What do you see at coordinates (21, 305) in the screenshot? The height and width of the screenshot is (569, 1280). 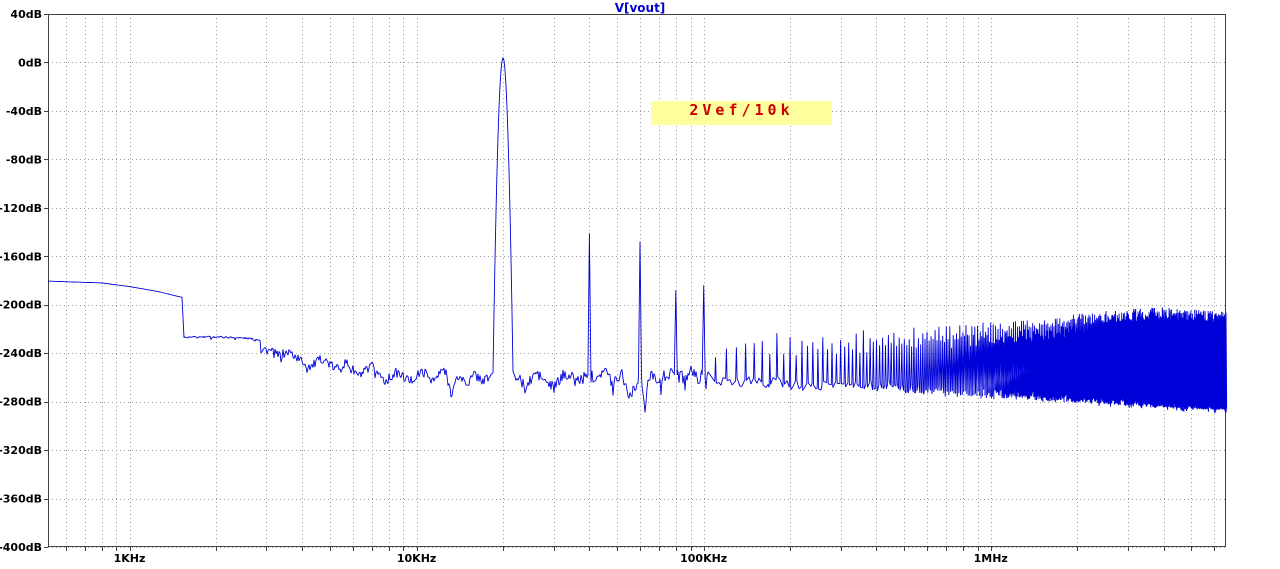 I see `y-axis-tick-label: -200dB` at bounding box center [21, 305].